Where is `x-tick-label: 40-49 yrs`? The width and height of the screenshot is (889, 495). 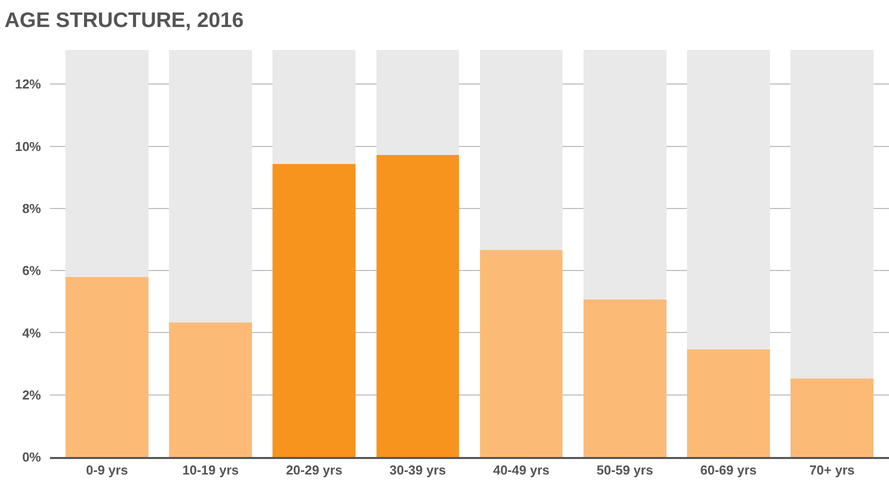 x-tick-label: 40-49 yrs is located at coordinates (521, 470).